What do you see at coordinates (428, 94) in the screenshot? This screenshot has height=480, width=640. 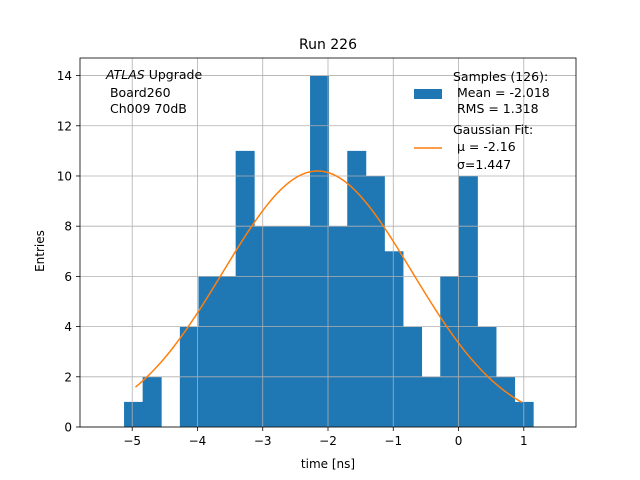 I see `legend-samples-swatch` at bounding box center [428, 94].